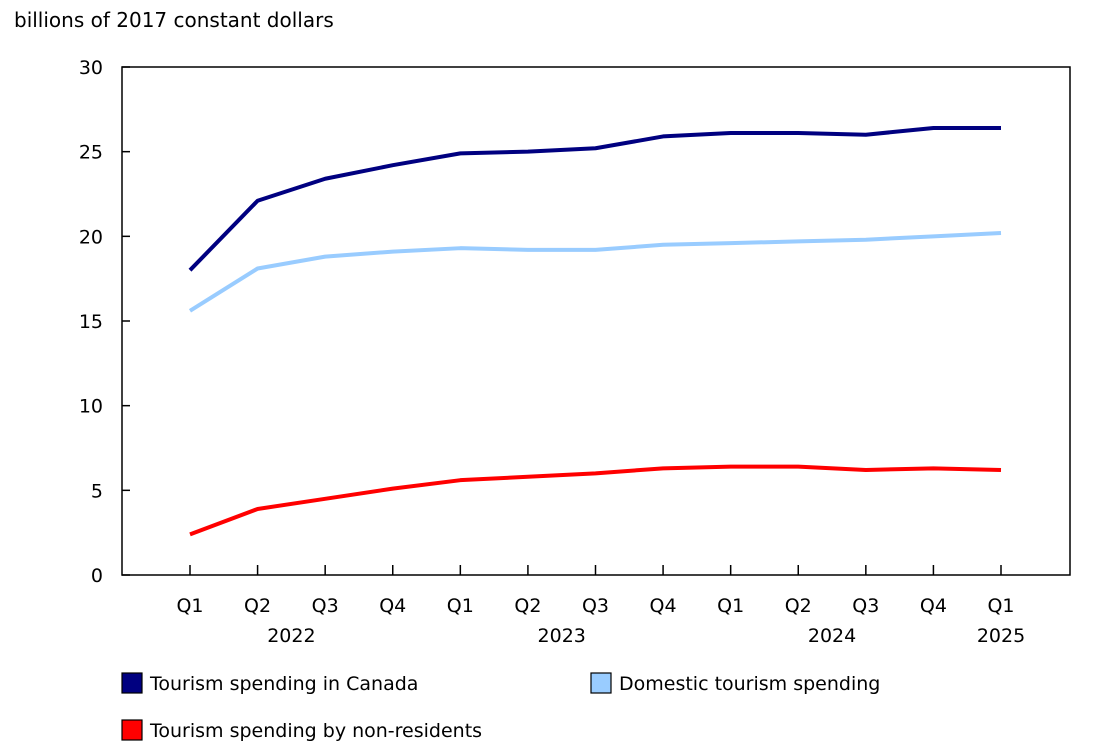 Image resolution: width=1100 pixels, height=753 pixels. Describe the element at coordinates (97, 491) in the screenshot. I see `y-tick-label: 5` at that location.